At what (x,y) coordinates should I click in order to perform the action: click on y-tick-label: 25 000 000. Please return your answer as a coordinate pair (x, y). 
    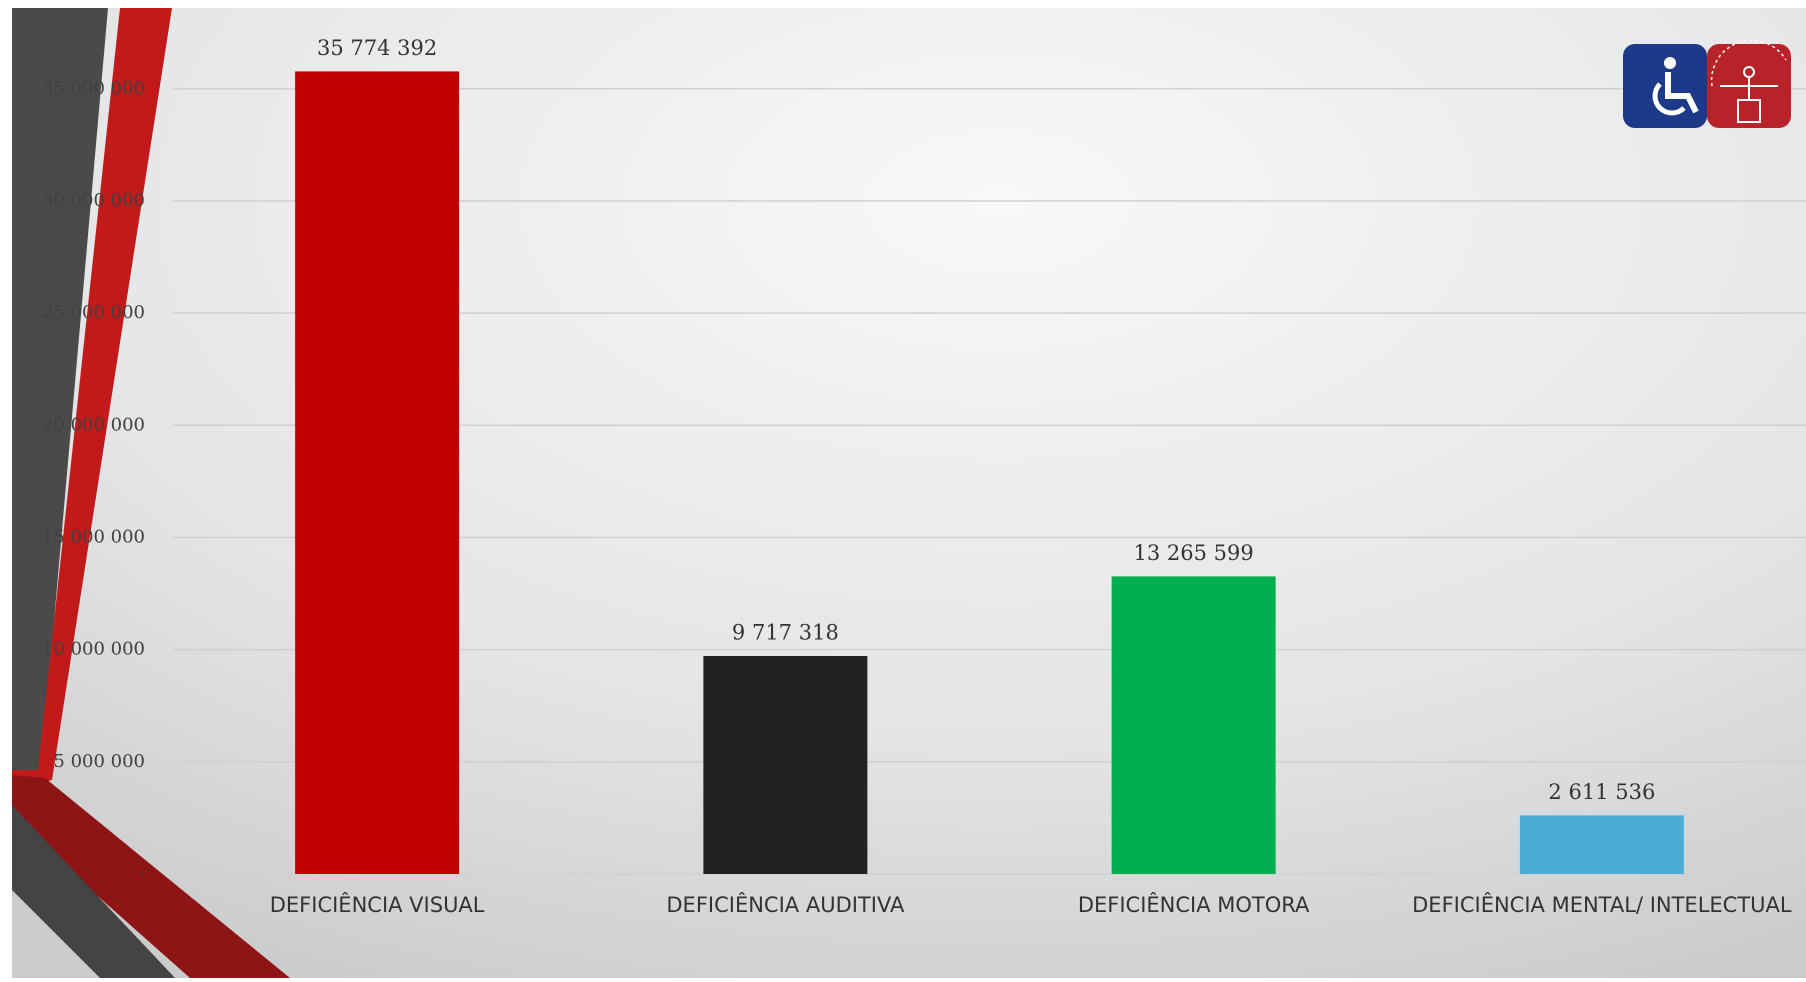
    Looking at the image, I should click on (93, 312).